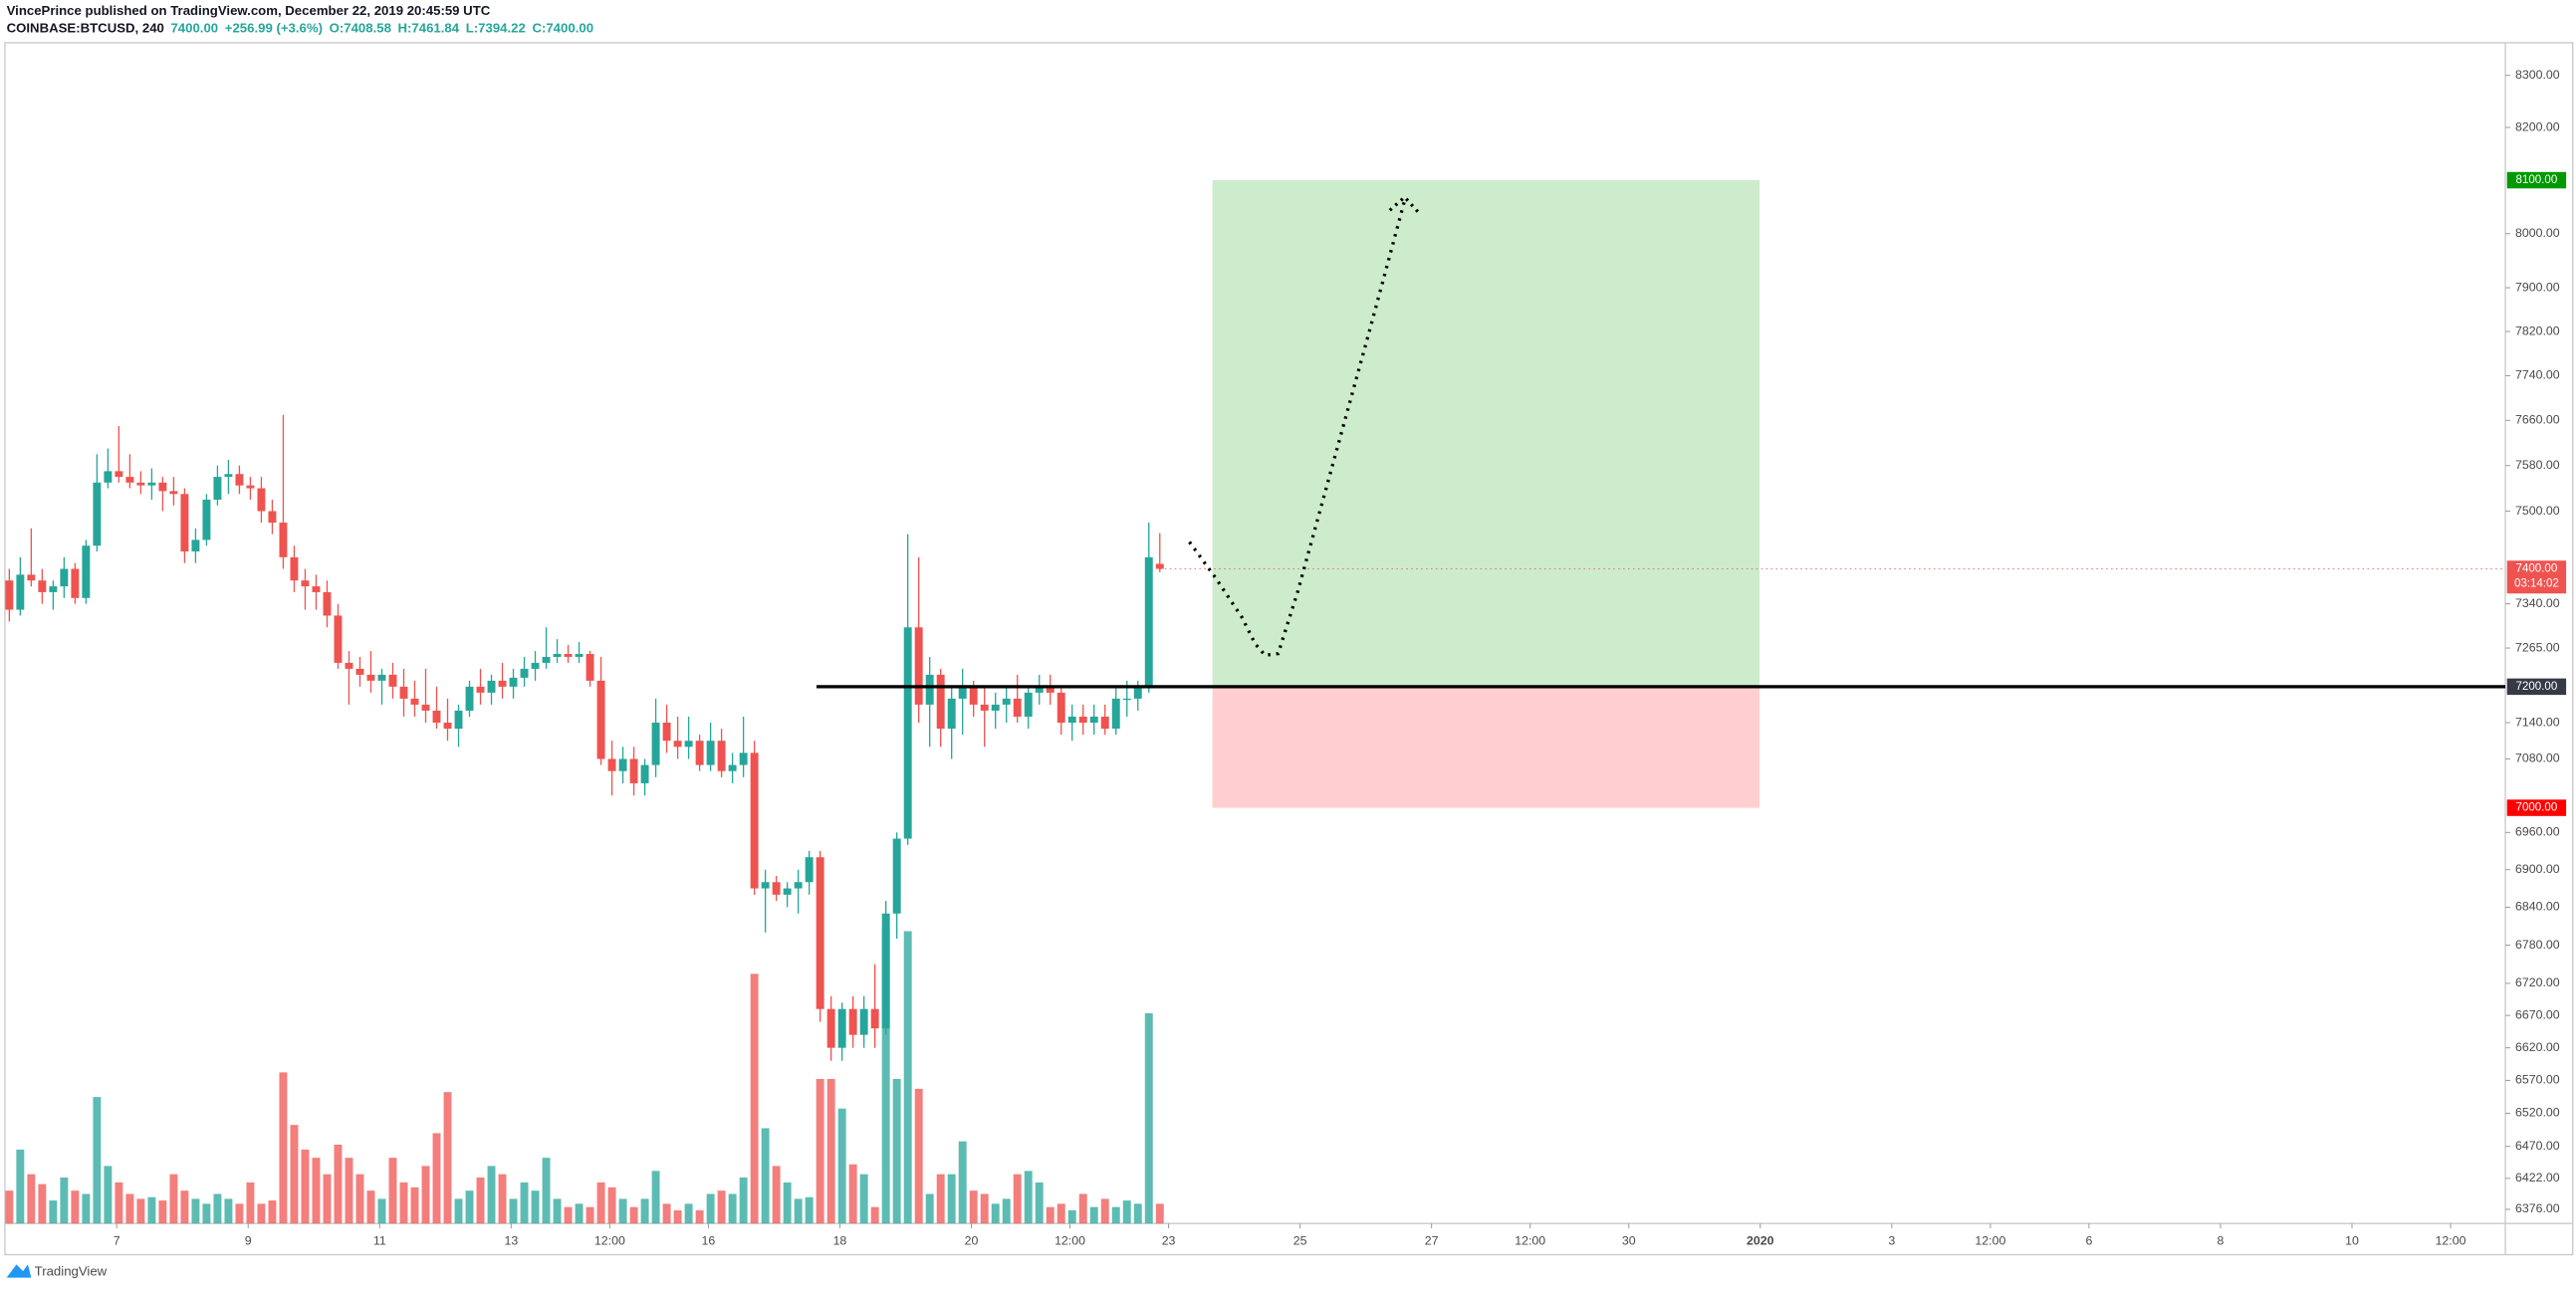  Describe the element at coordinates (2537, 1080) in the screenshot. I see `y-tick-label: 6570.00` at that location.